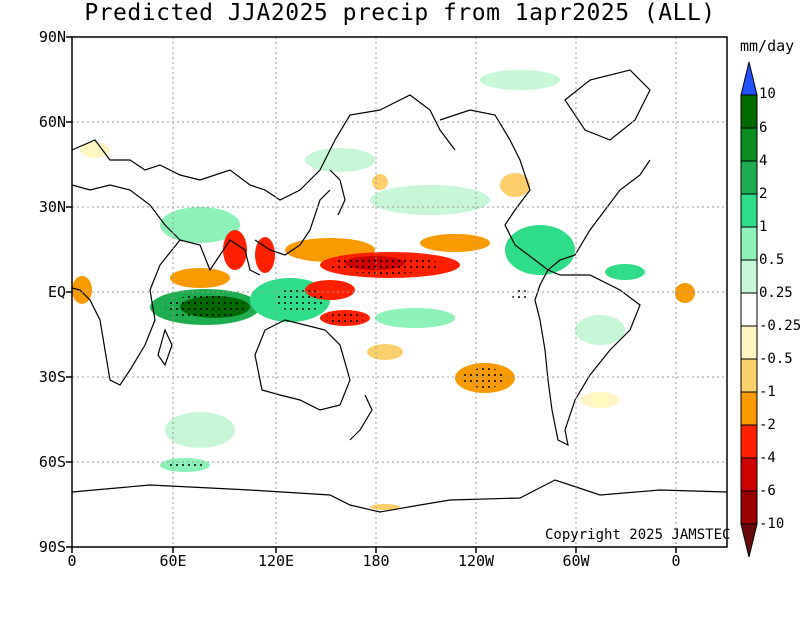 Image resolution: width=800 pixels, height=618 pixels. I want to click on colorbar, so click(749, 309).